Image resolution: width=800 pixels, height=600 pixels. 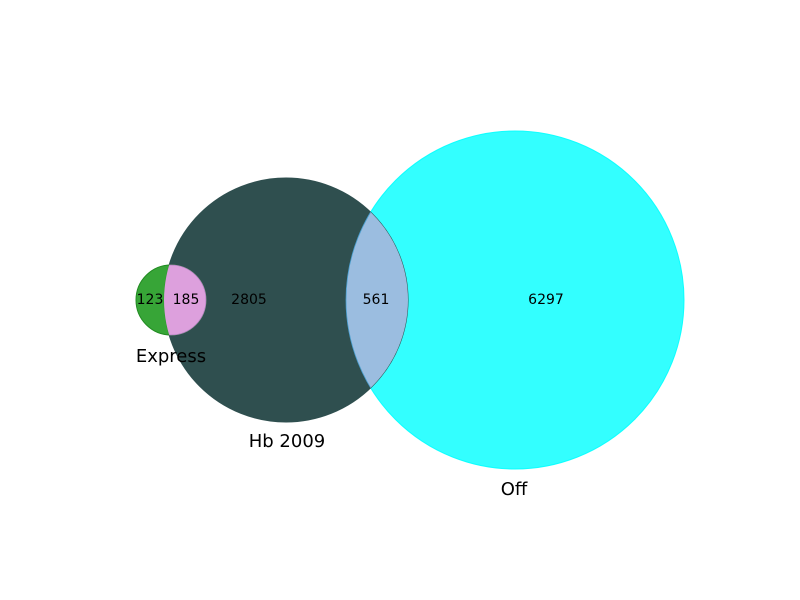 I want to click on hb-off-count: 561, so click(x=376, y=300).